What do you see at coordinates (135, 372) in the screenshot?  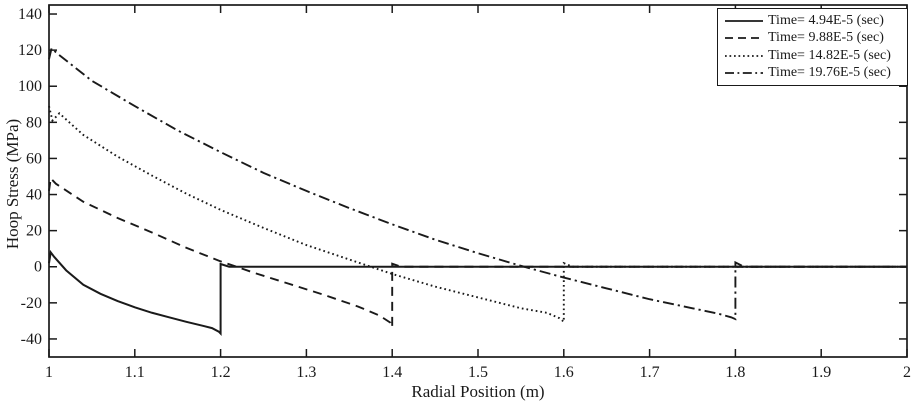 I see `x-tick-label: 1.1` at bounding box center [135, 372].